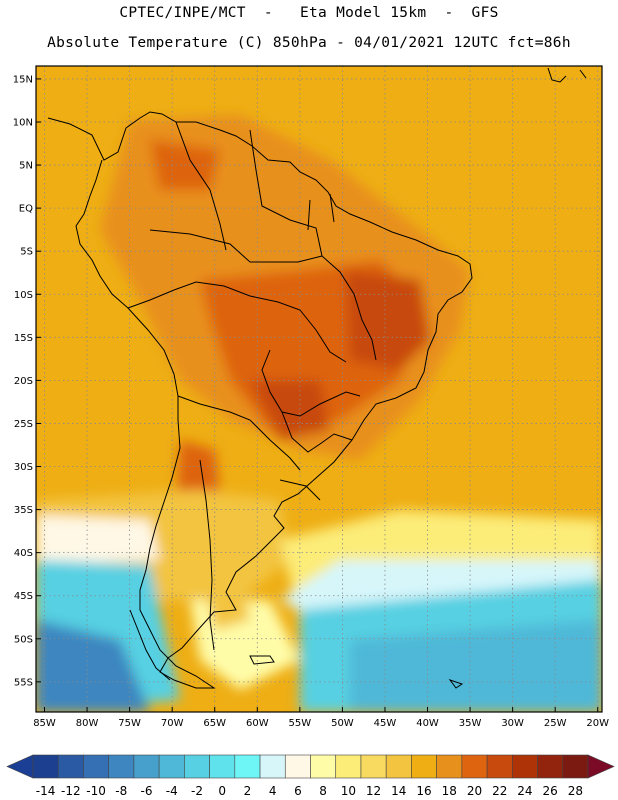 The image size is (618, 800). I want to click on colorbar-label: 18, so click(449, 791).